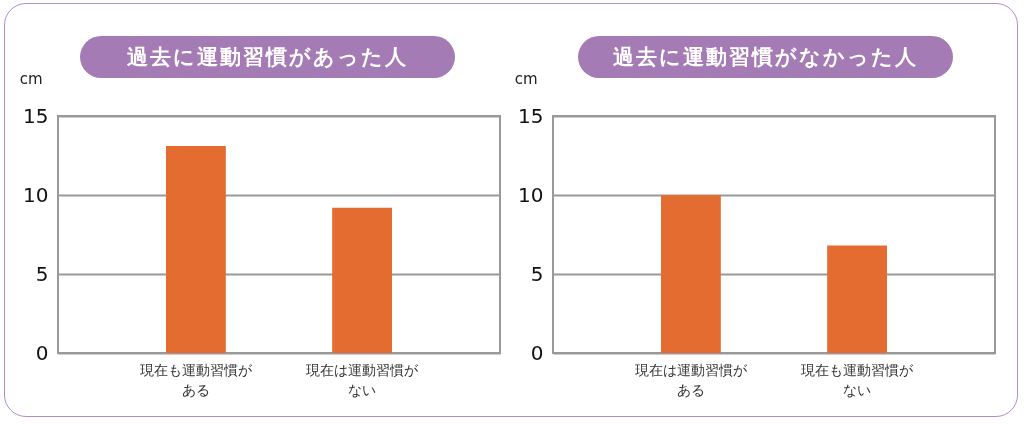 The width and height of the screenshot is (1024, 424). What do you see at coordinates (363, 379) in the screenshot?
I see `x-tick-label: 現在は運動習慣がない` at bounding box center [363, 379].